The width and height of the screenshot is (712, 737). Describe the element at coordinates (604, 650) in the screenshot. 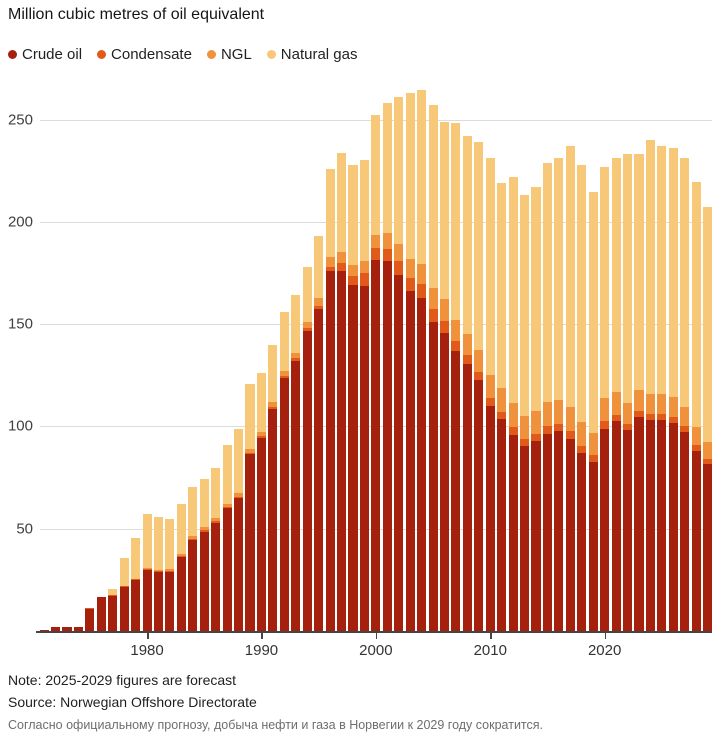

I see `x-axis-tick-label-2020: 2020` at that location.